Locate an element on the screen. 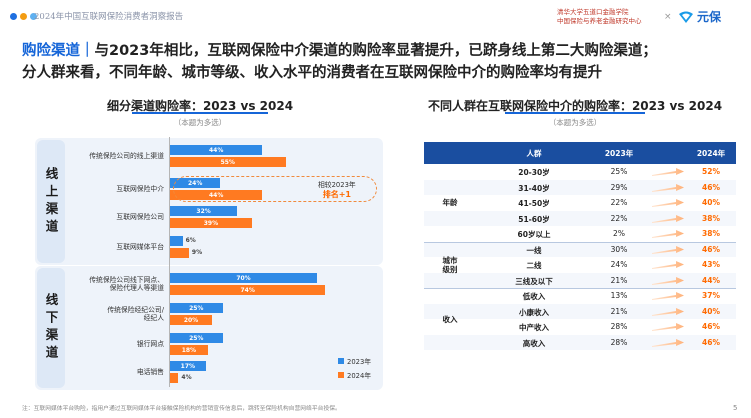 The height and width of the screenshot is (418, 751). segment-label: 20-30岁 is located at coordinates (534, 172).